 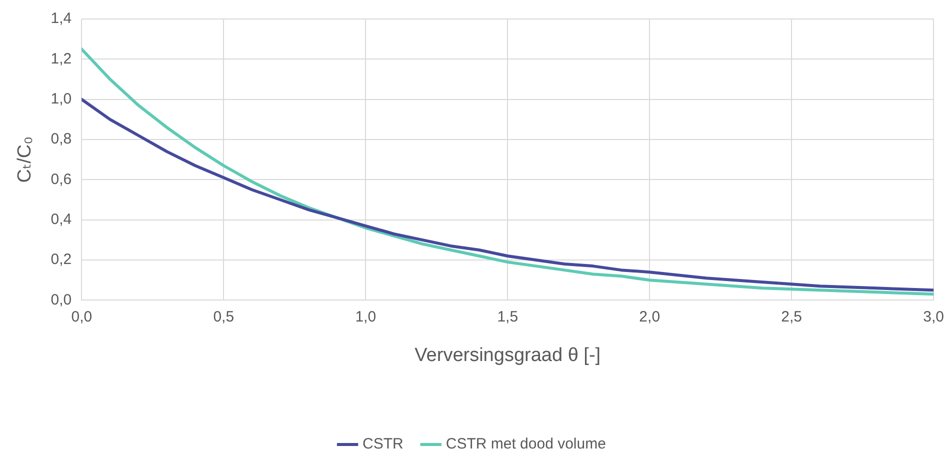 I want to click on y-tick-label: 0,8, so click(x=61, y=139).